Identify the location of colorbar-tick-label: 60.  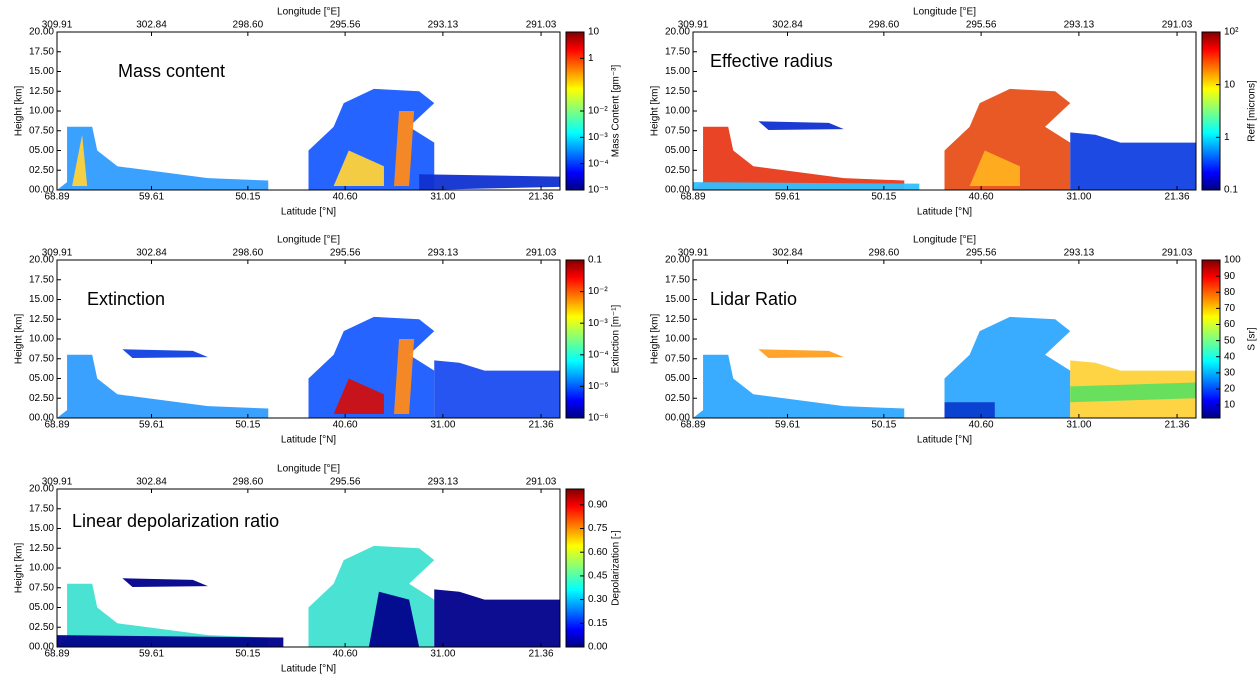
(1230, 324).